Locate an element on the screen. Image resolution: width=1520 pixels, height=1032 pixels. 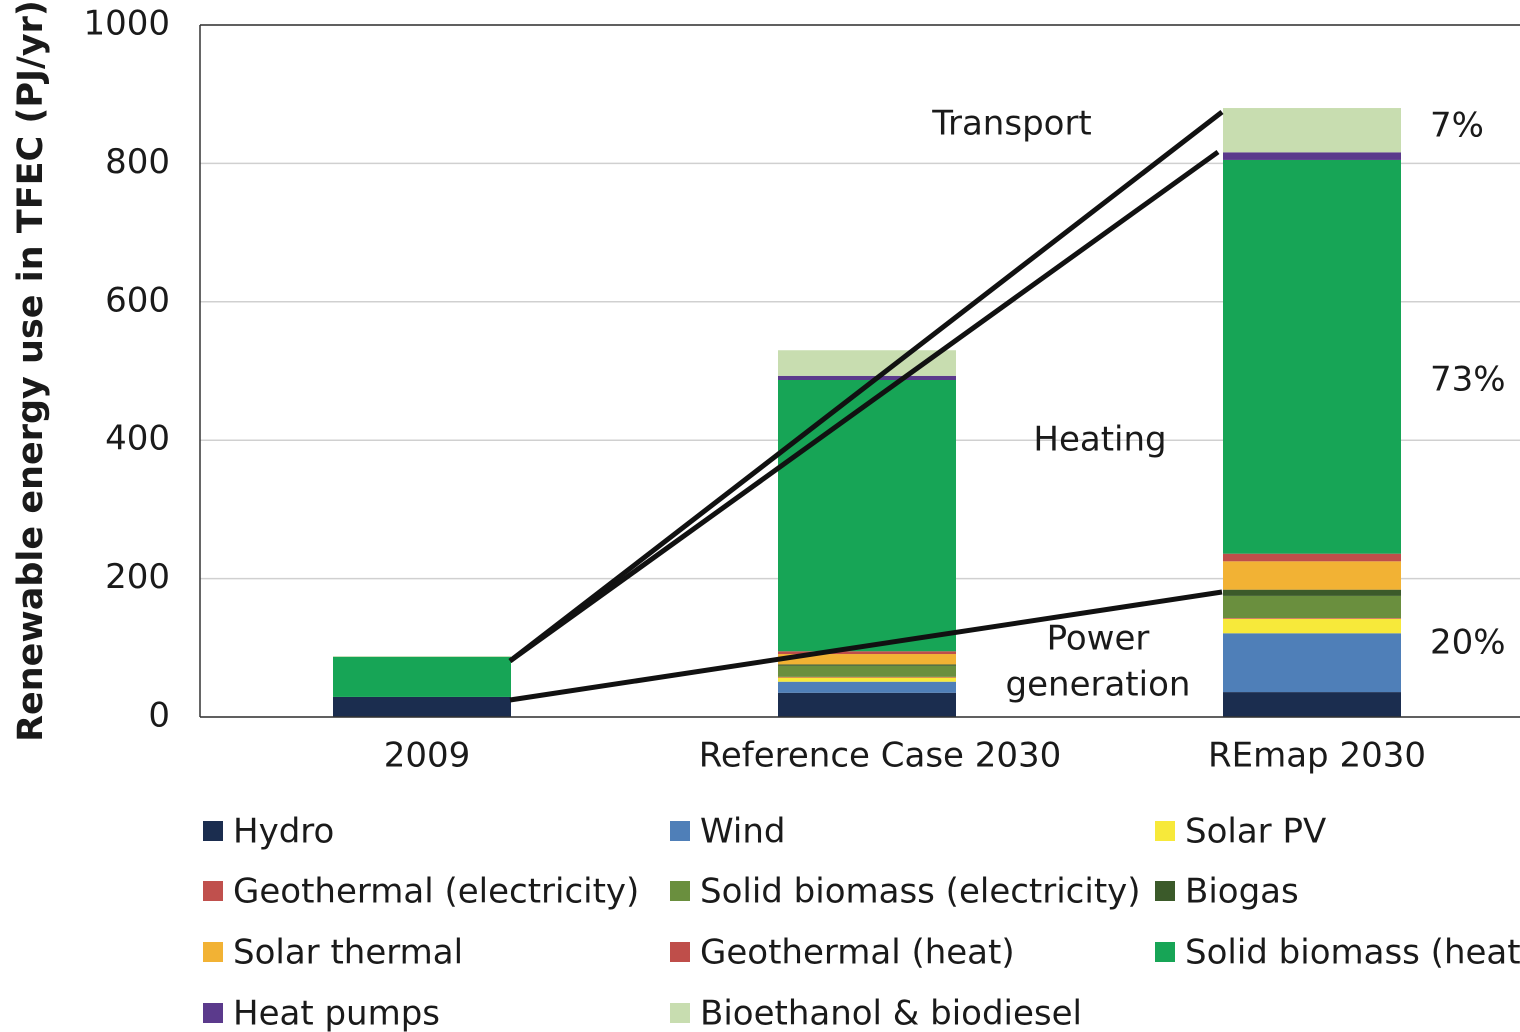
legend-label: Bioethanol & biodiesel is located at coordinates (891, 1013).